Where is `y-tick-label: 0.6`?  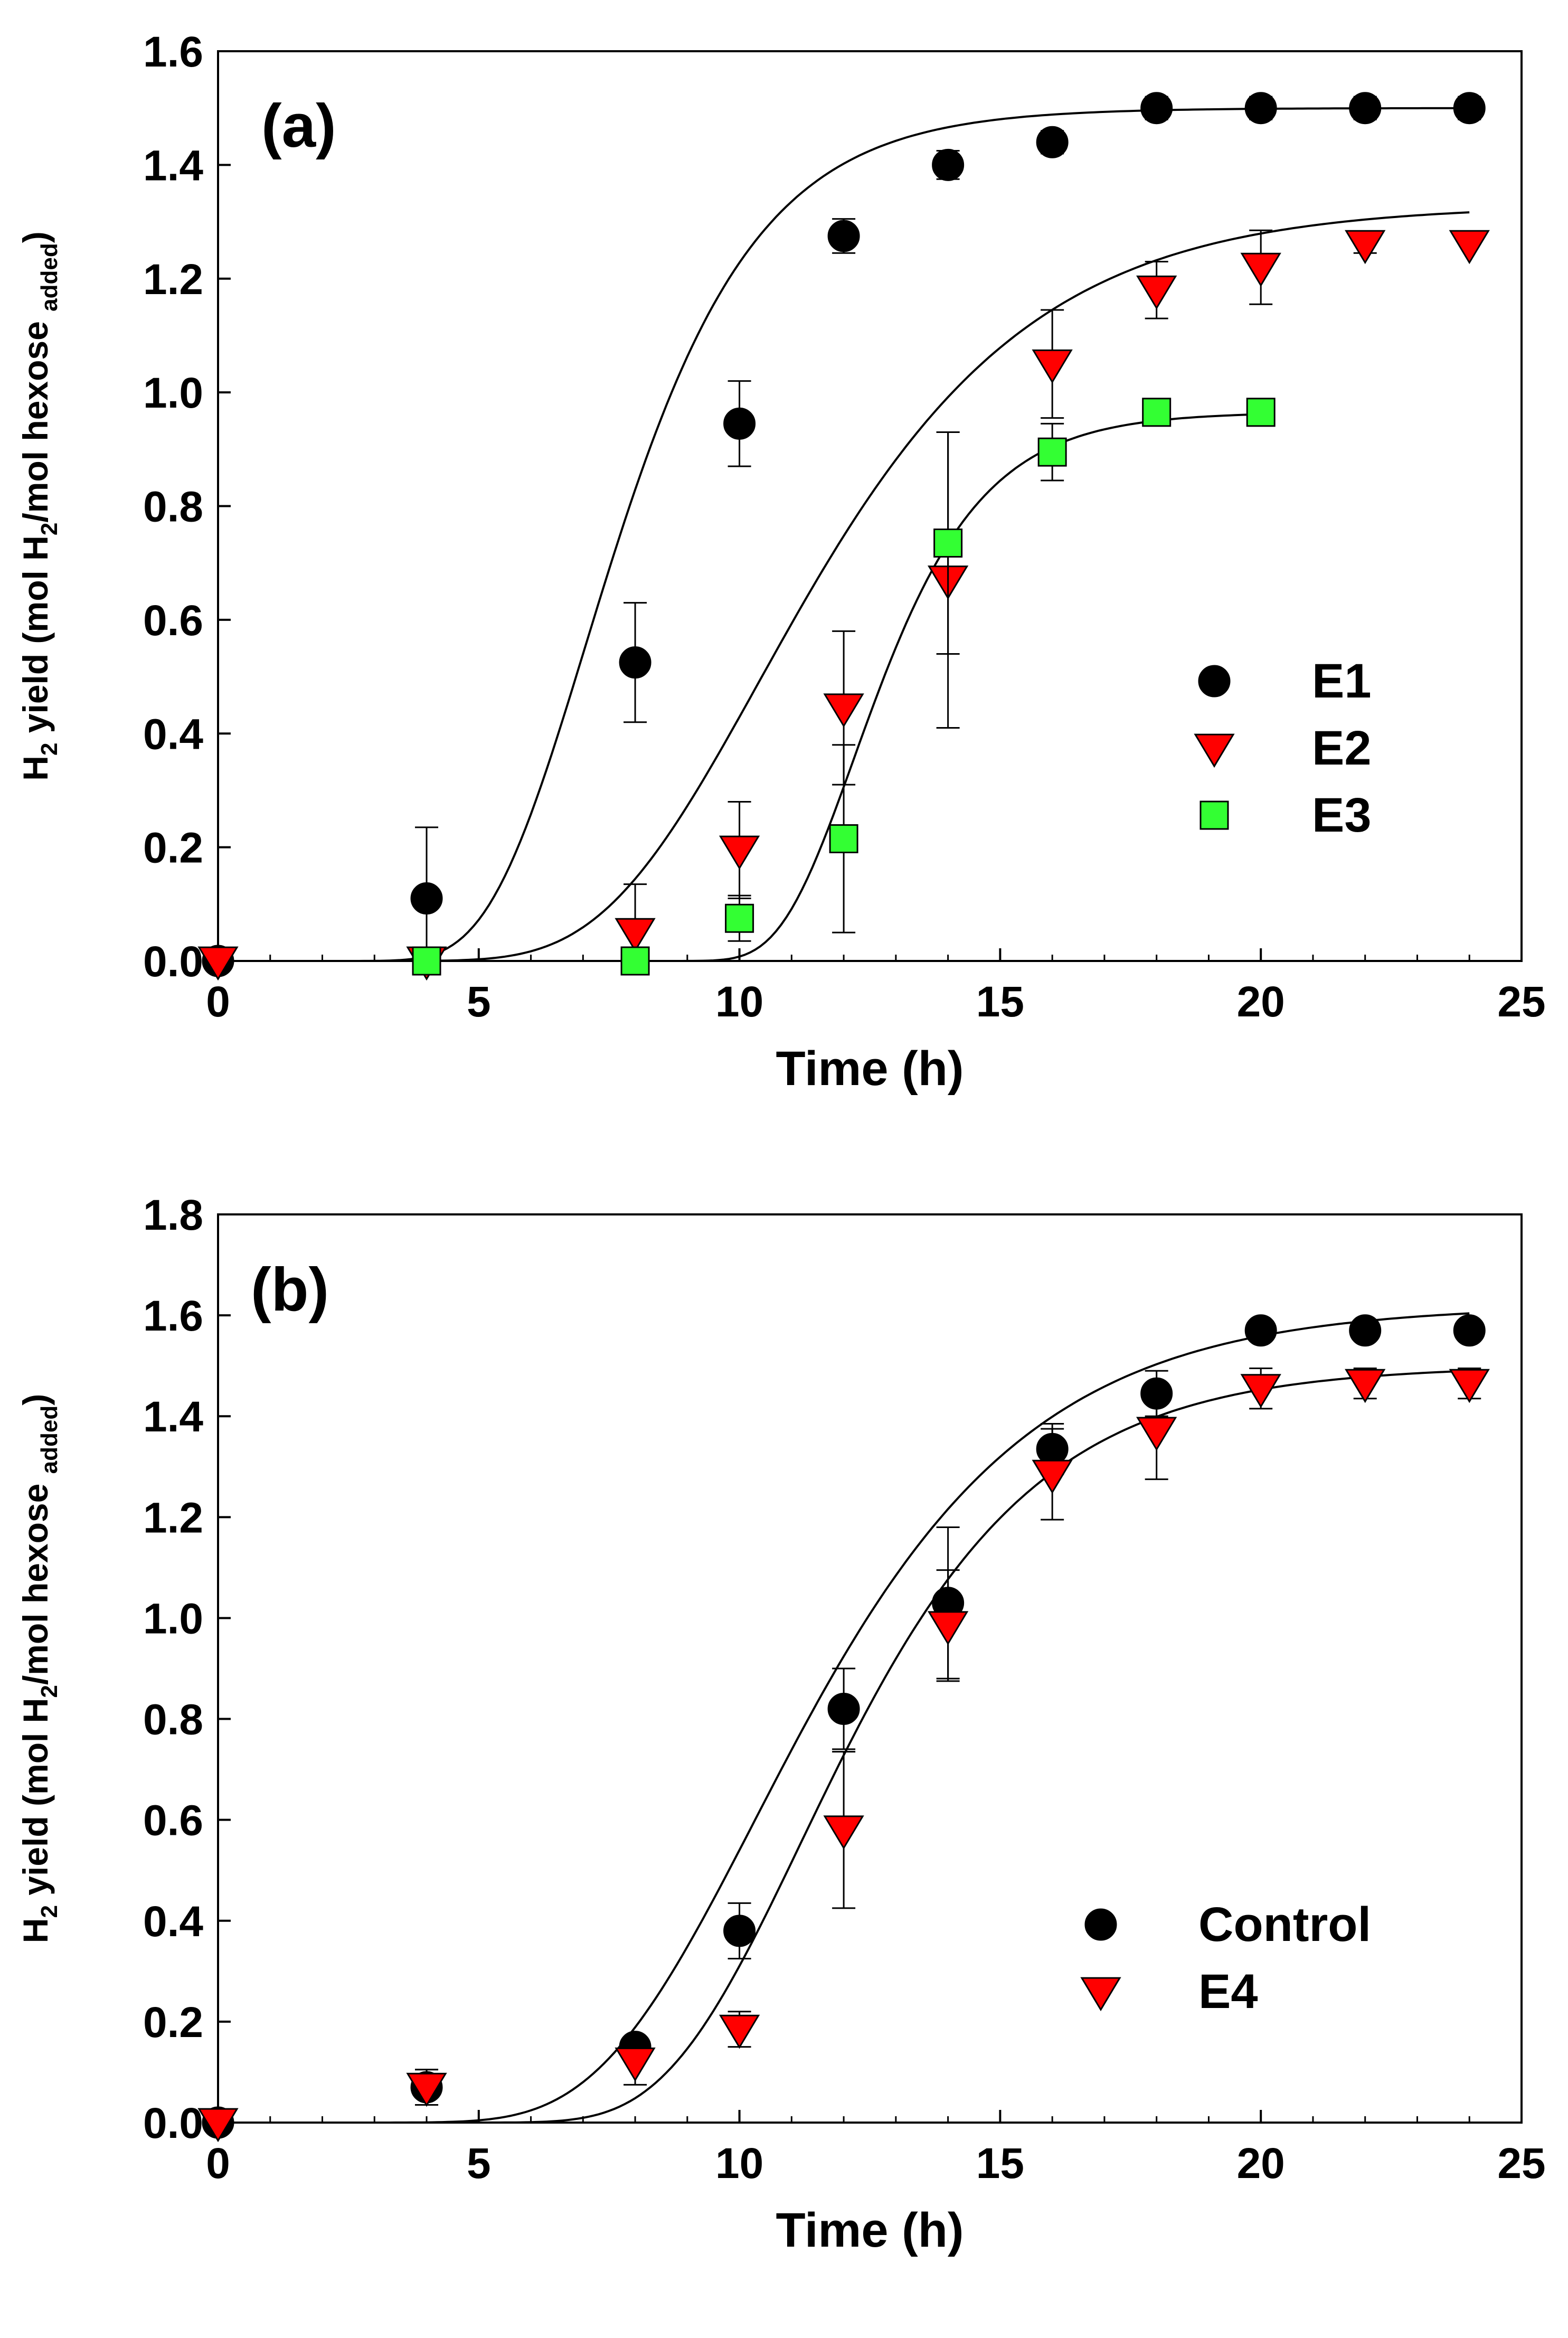
y-tick-label: 0.6 is located at coordinates (173, 621).